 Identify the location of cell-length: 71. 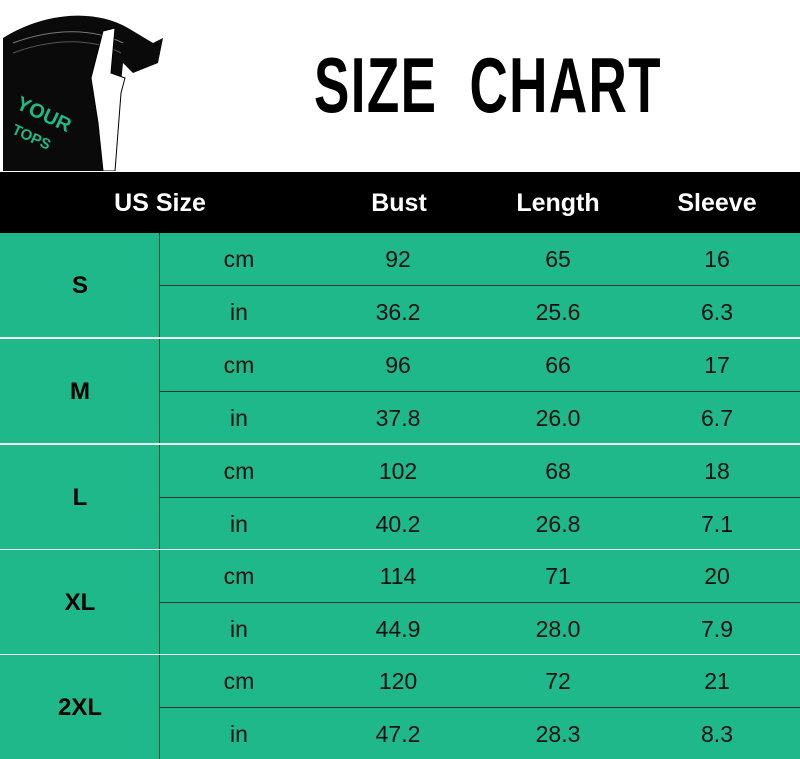
(558, 576).